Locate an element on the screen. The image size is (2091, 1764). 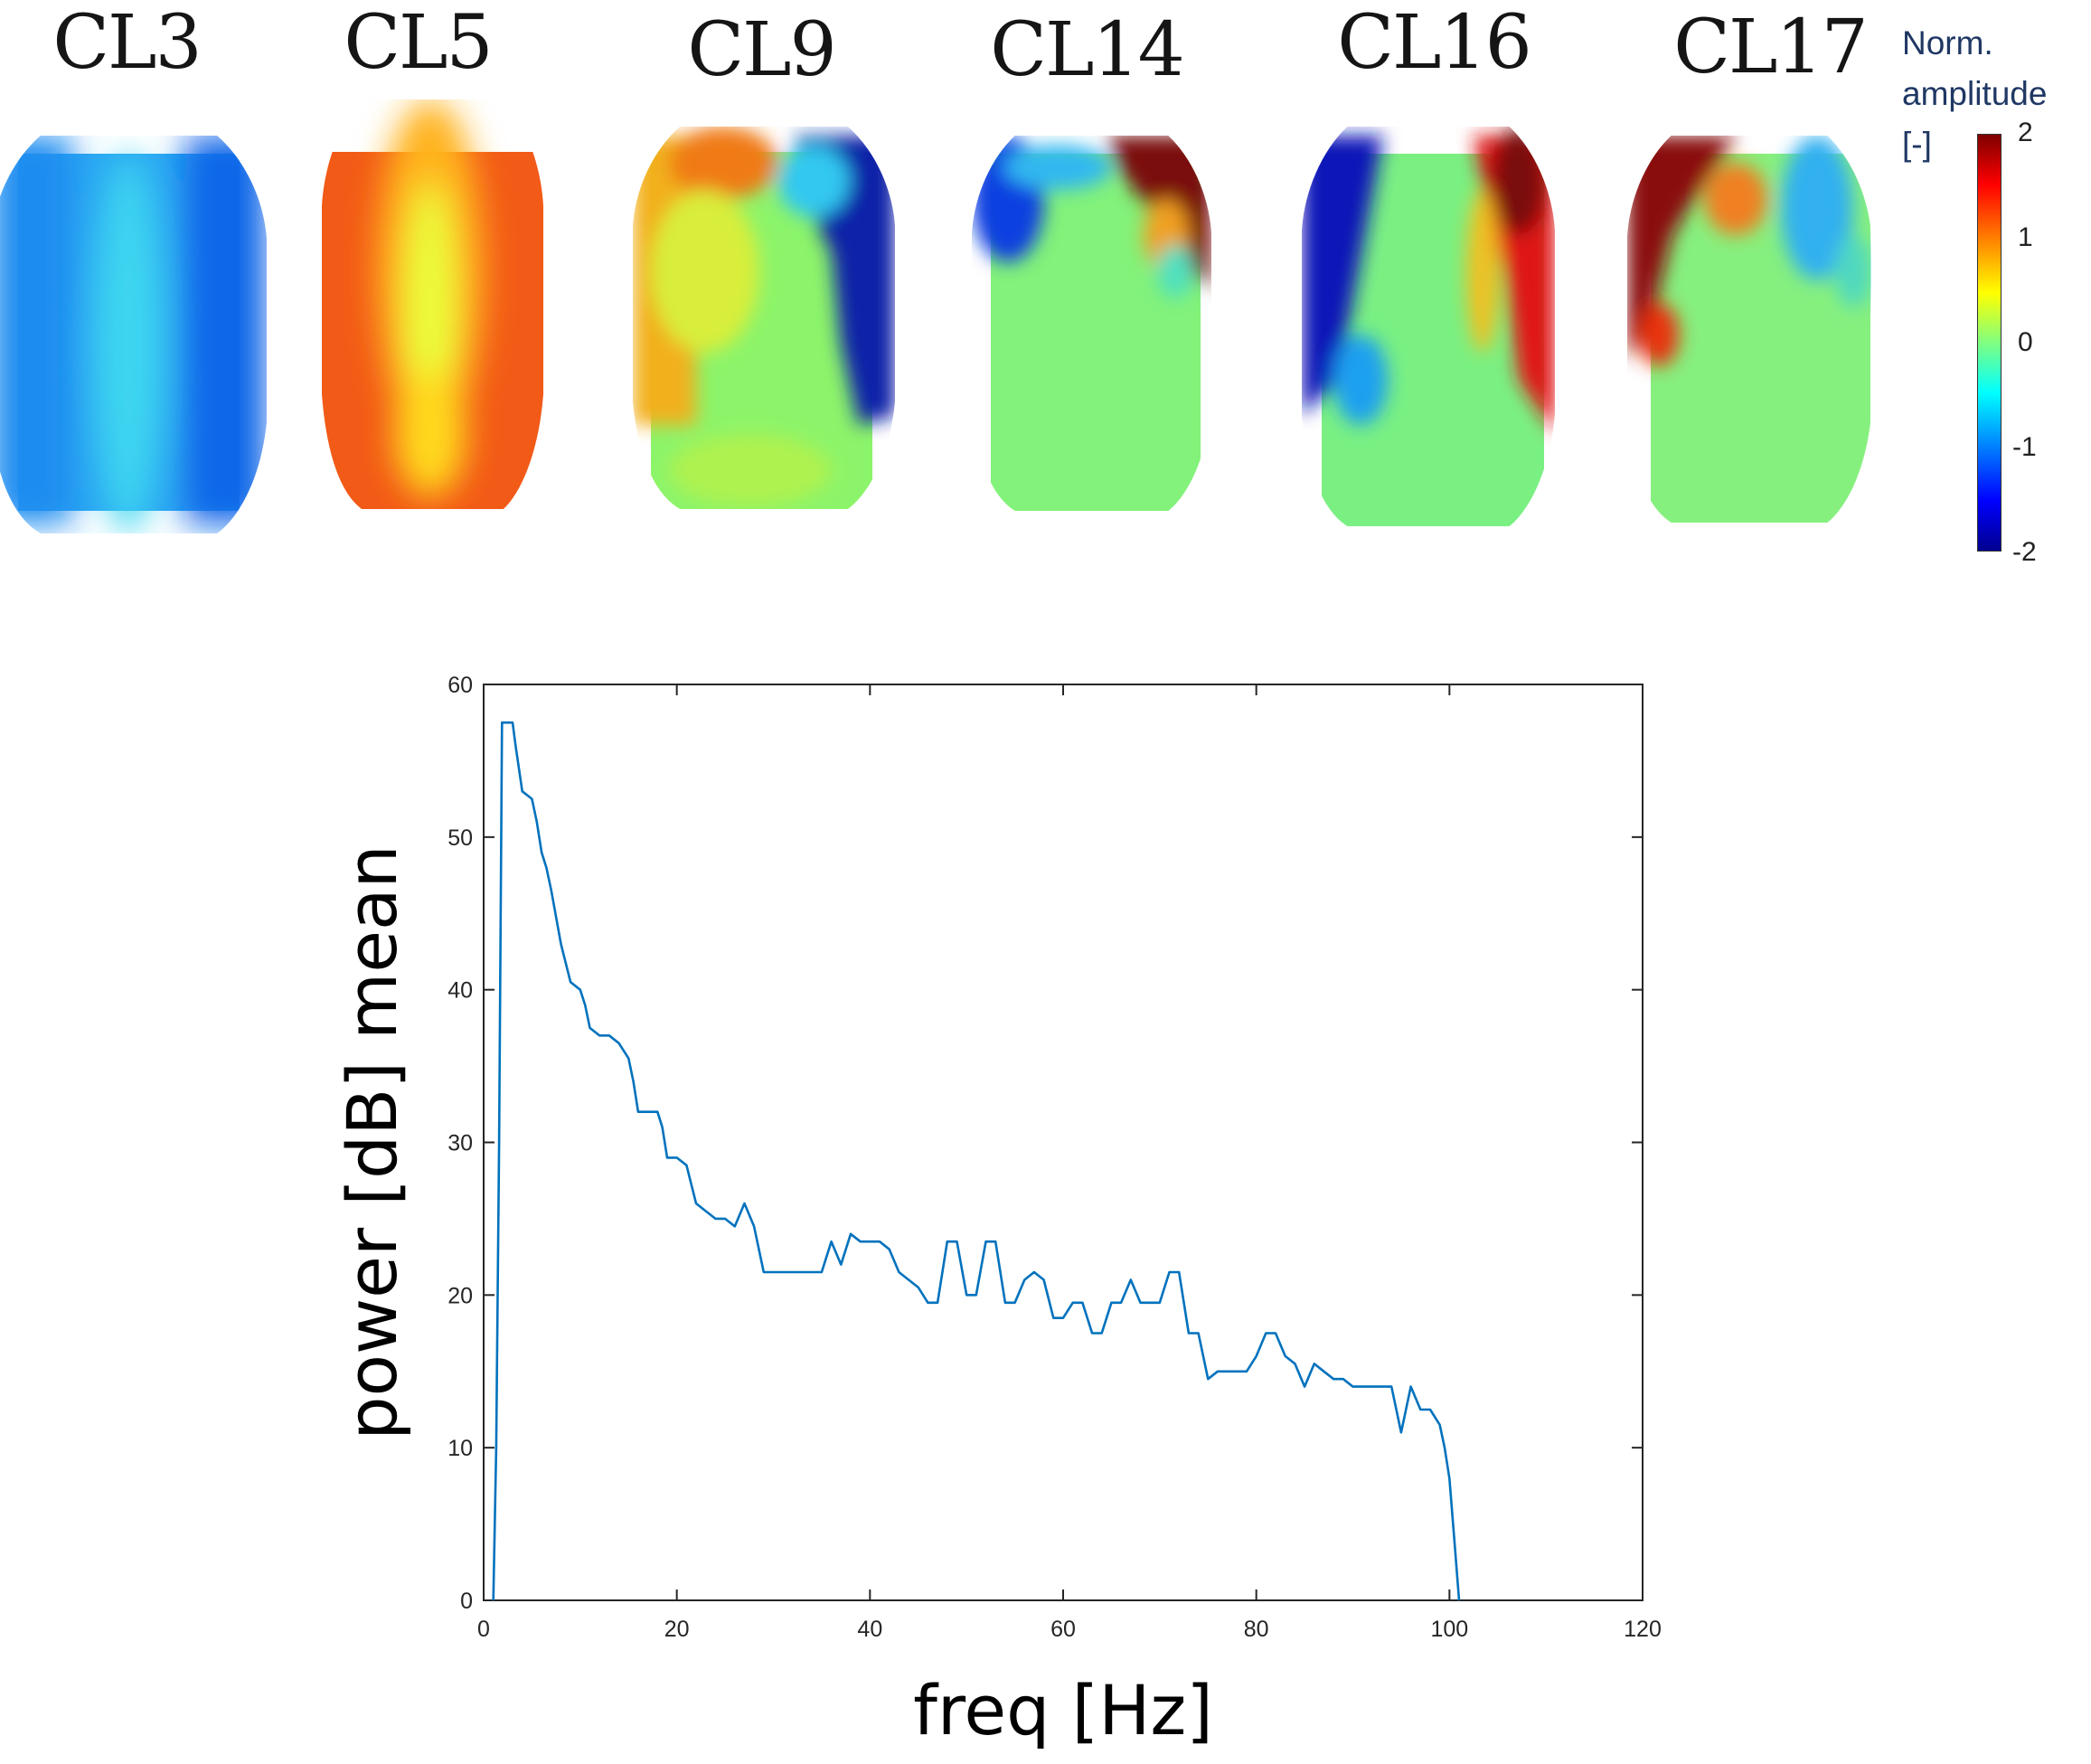
x-tick-label: 20 is located at coordinates (677, 1630).